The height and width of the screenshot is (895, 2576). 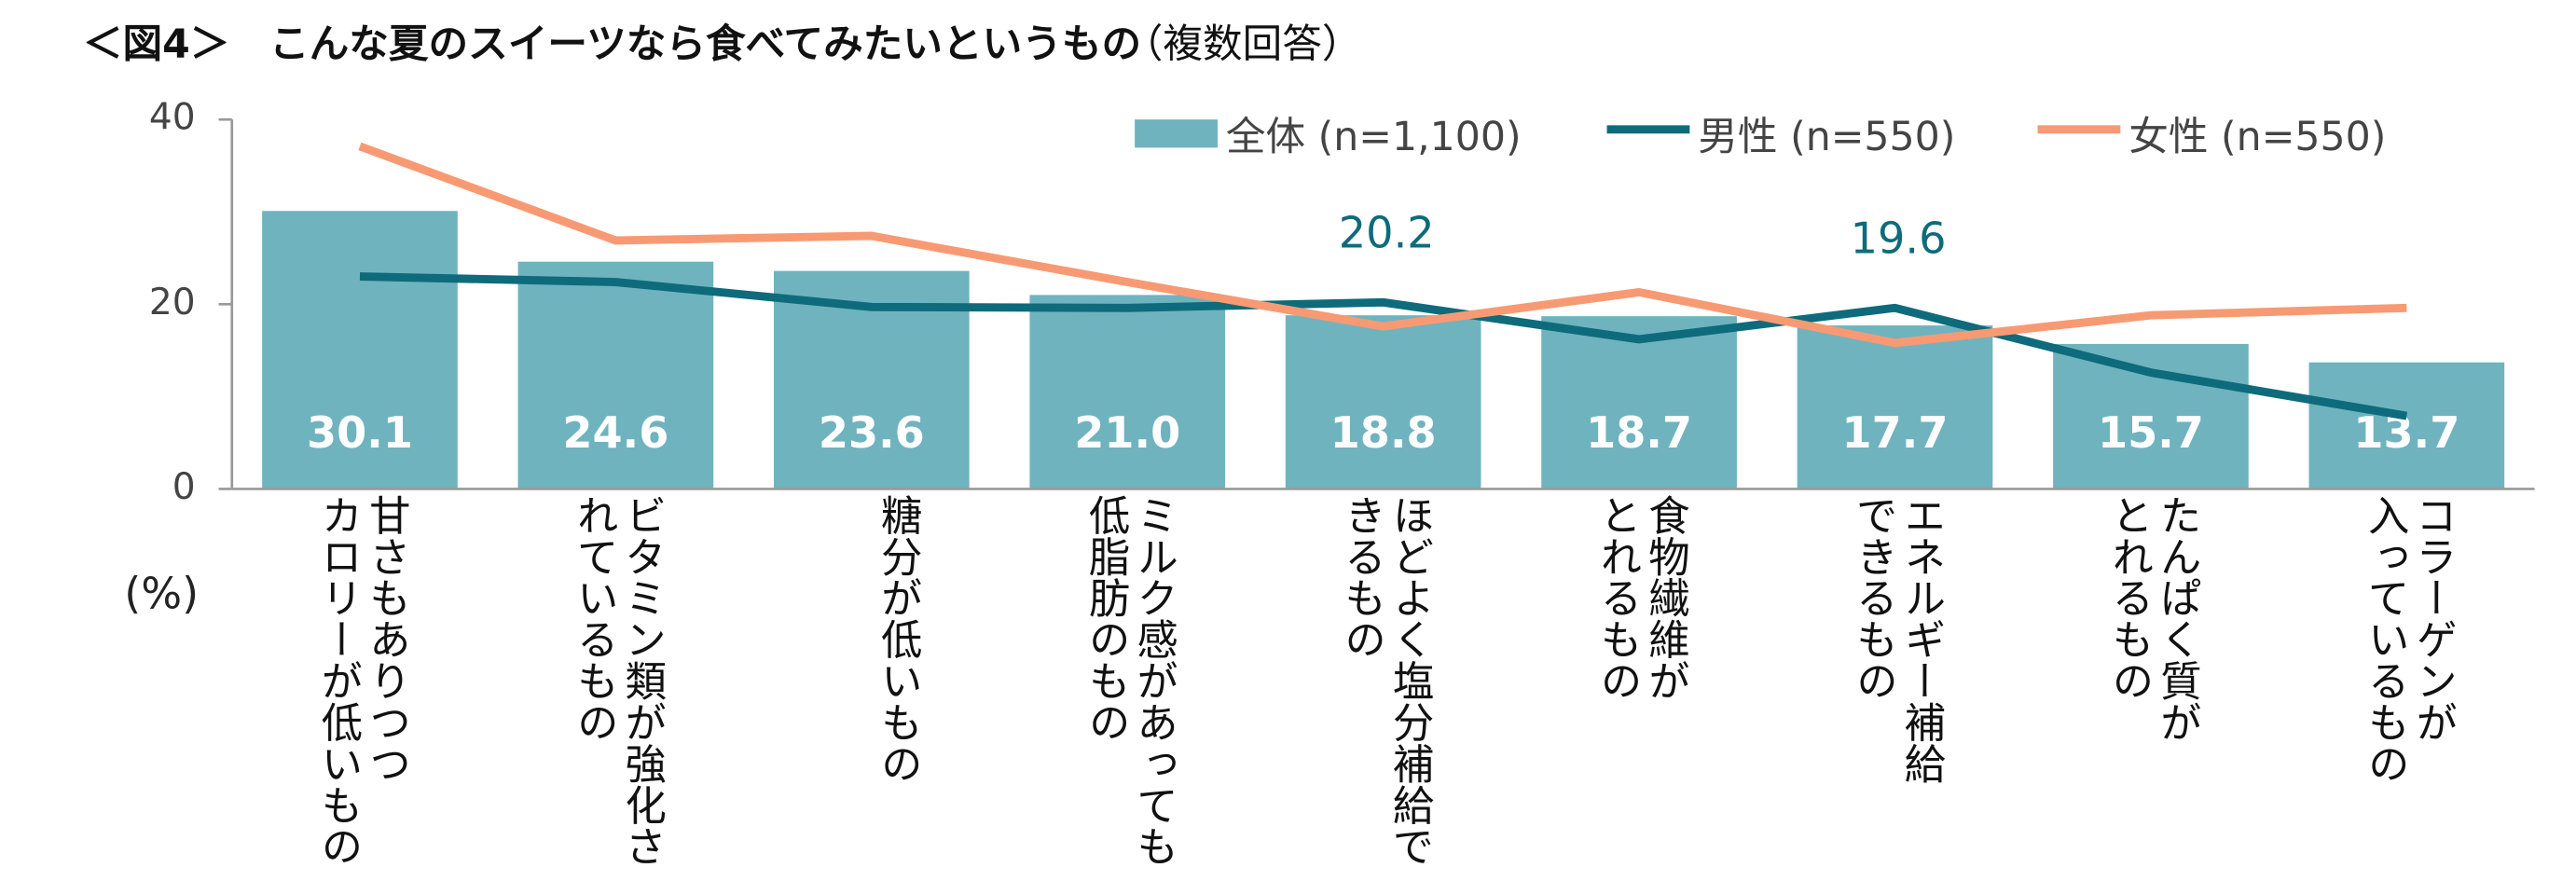 What do you see at coordinates (2151, 432) in the screenshot?
I see `bar-value-label: 15.7` at bounding box center [2151, 432].